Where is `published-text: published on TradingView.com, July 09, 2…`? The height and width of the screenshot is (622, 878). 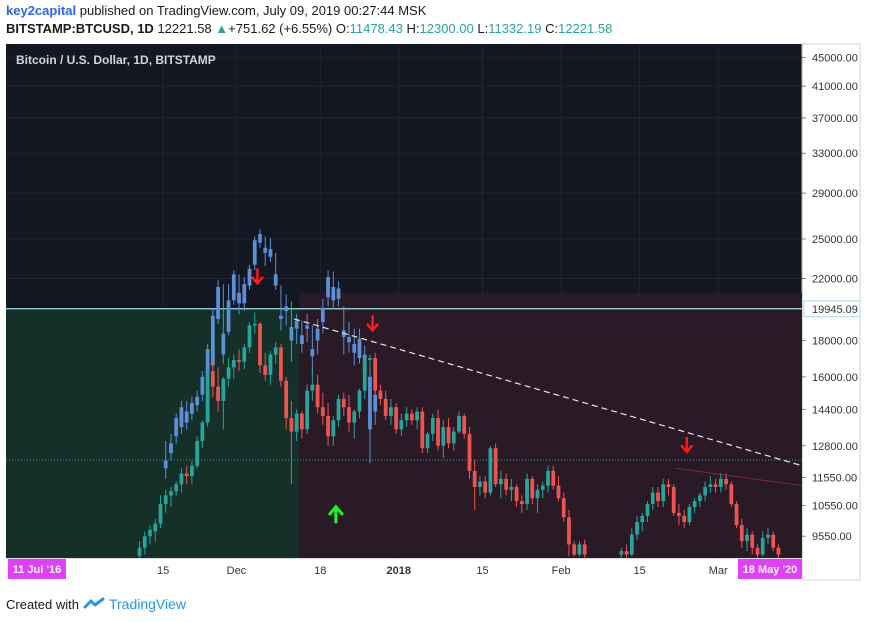 published-text: published on TradingView.com, July 09, 2… is located at coordinates (253, 10).